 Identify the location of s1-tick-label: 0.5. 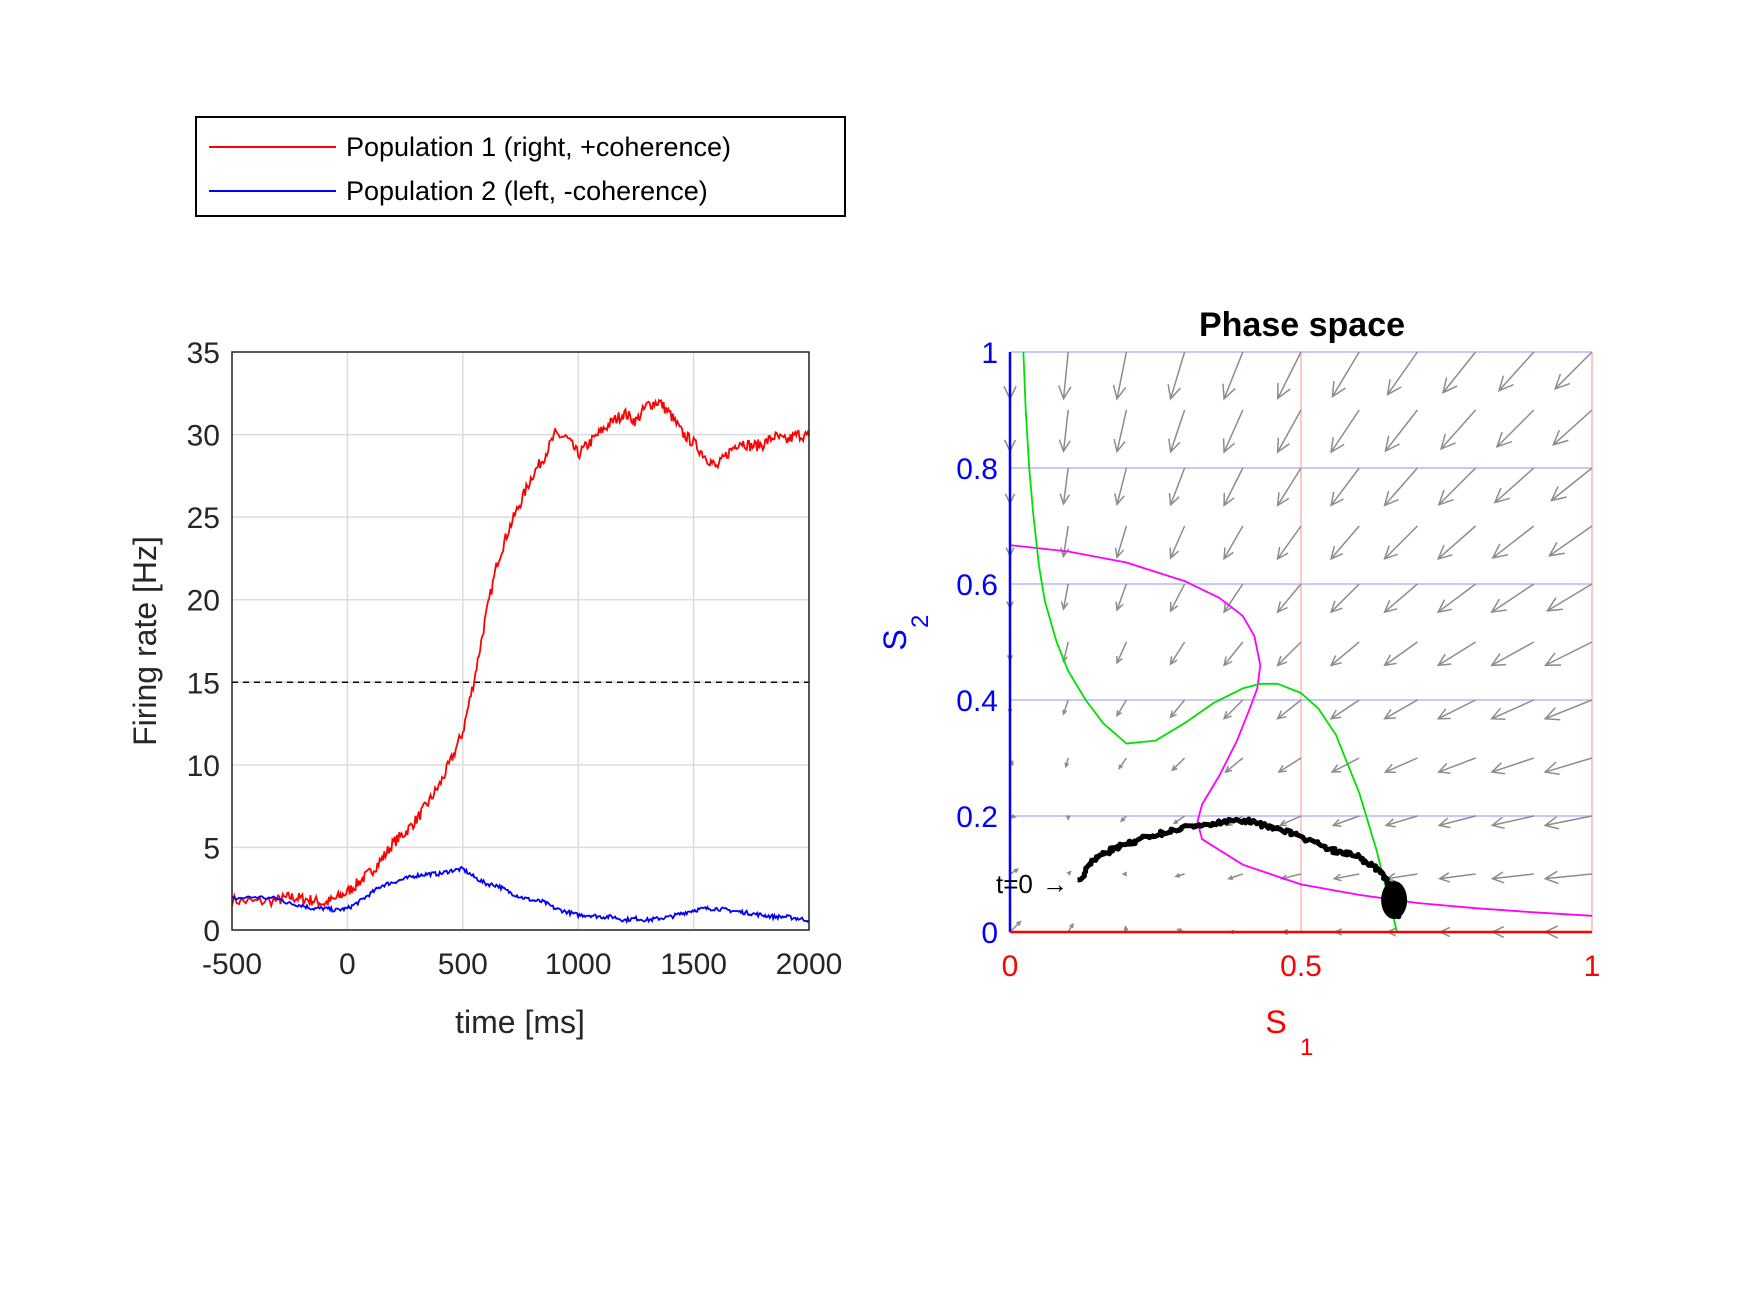
(1301, 966).